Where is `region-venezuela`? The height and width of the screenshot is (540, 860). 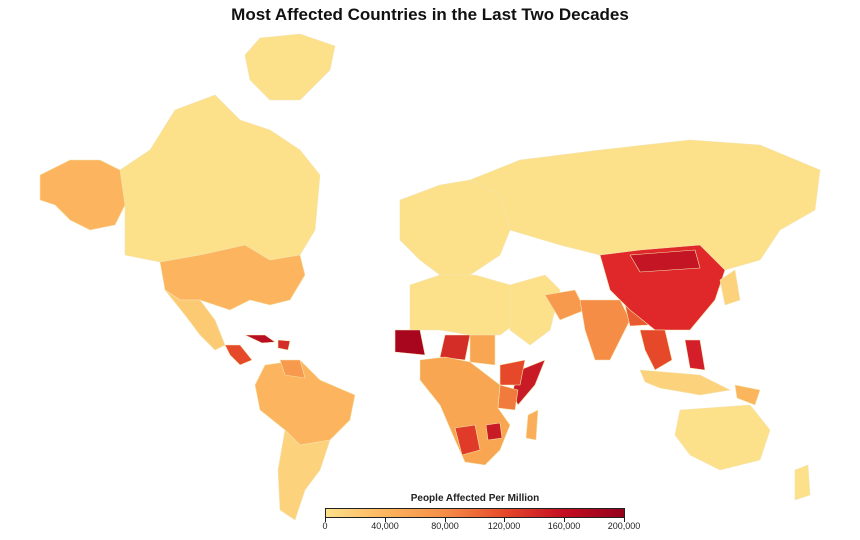
region-venezuela is located at coordinates (292, 369).